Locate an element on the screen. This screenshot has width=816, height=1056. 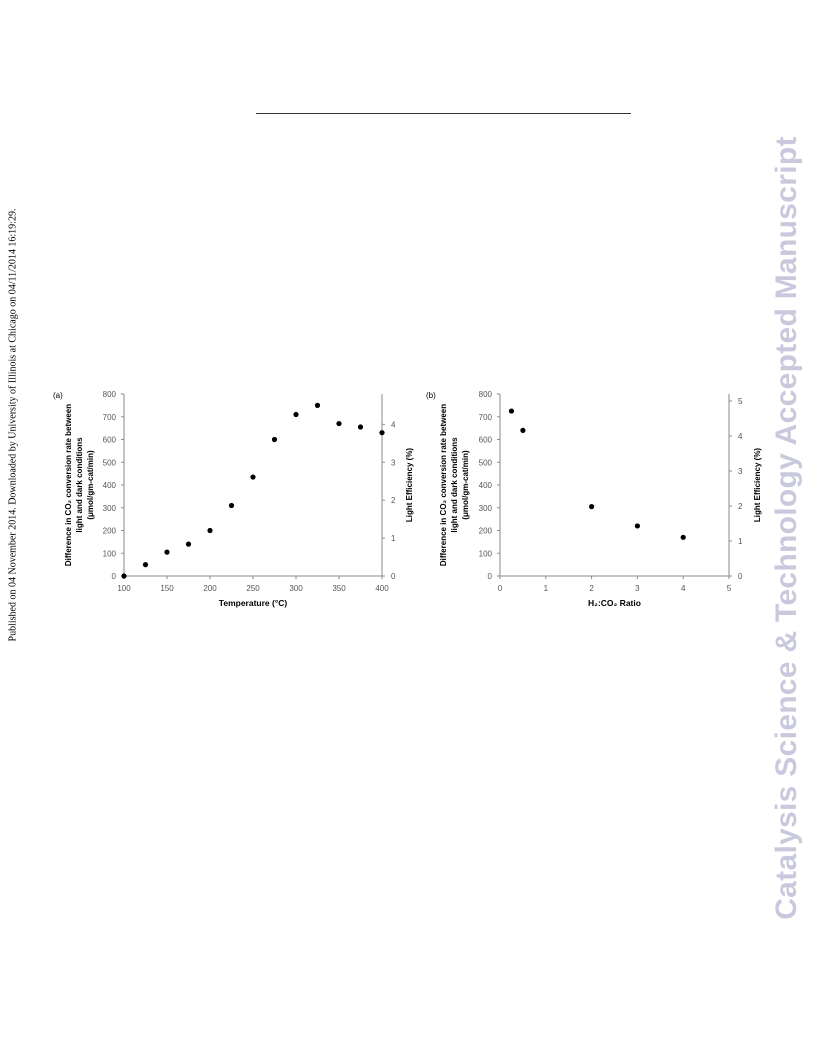
panel-b-x-tick-label: 2 is located at coordinates (591, 588).